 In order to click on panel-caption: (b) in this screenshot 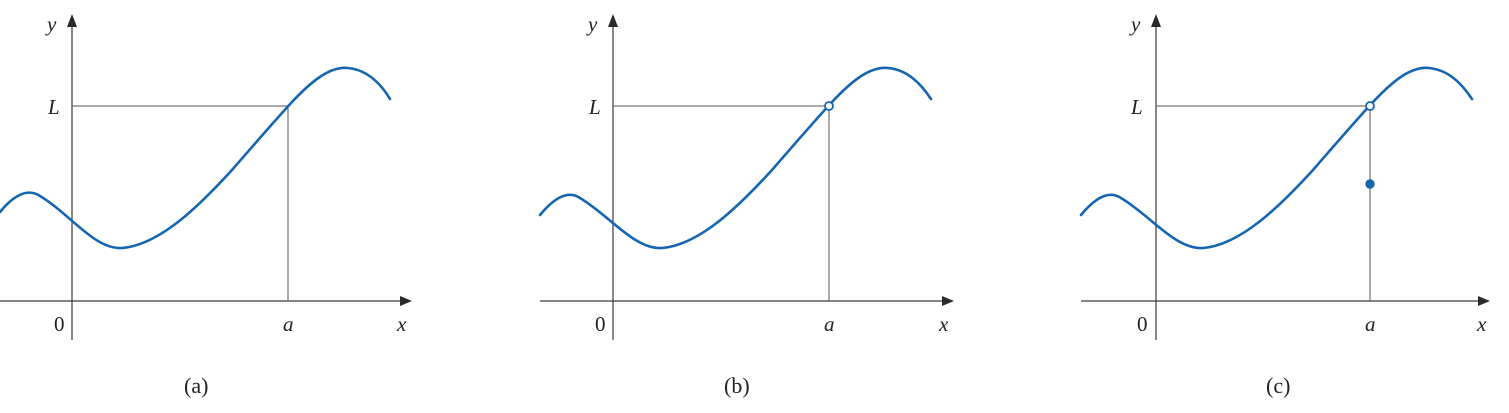, I will do `click(737, 385)`.